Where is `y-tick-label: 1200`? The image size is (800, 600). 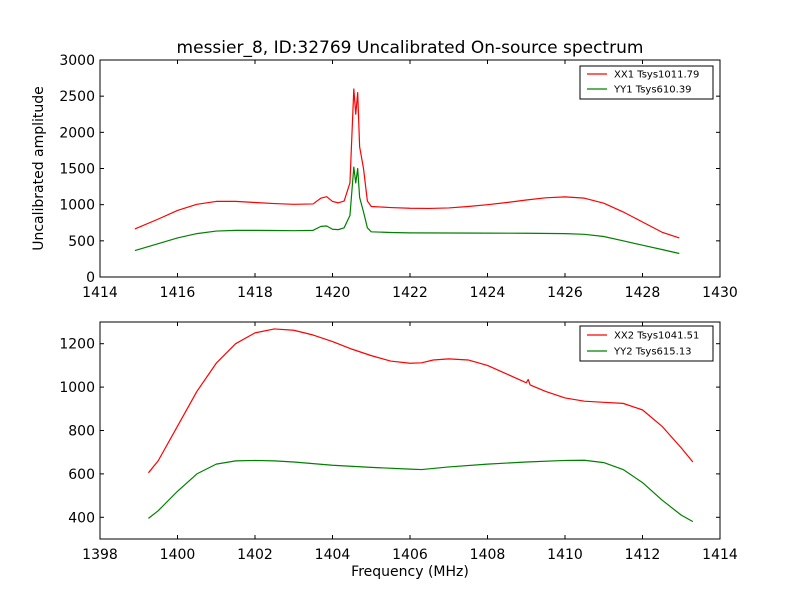
y-tick-label: 1200 is located at coordinates (77, 345).